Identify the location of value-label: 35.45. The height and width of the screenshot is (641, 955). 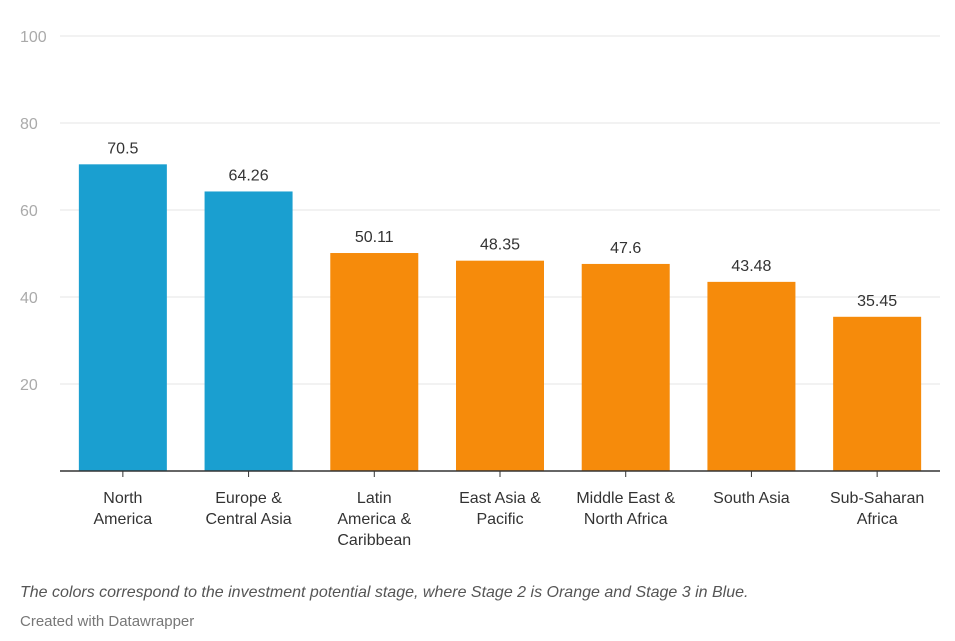
(877, 301).